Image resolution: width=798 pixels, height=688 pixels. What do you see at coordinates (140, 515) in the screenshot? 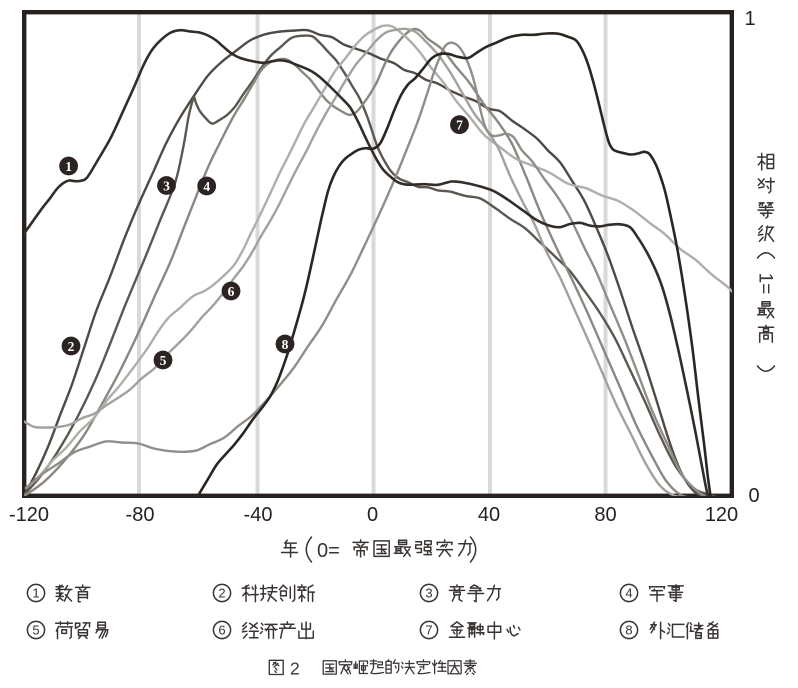
I see `svg-text: -80` at bounding box center [140, 515].